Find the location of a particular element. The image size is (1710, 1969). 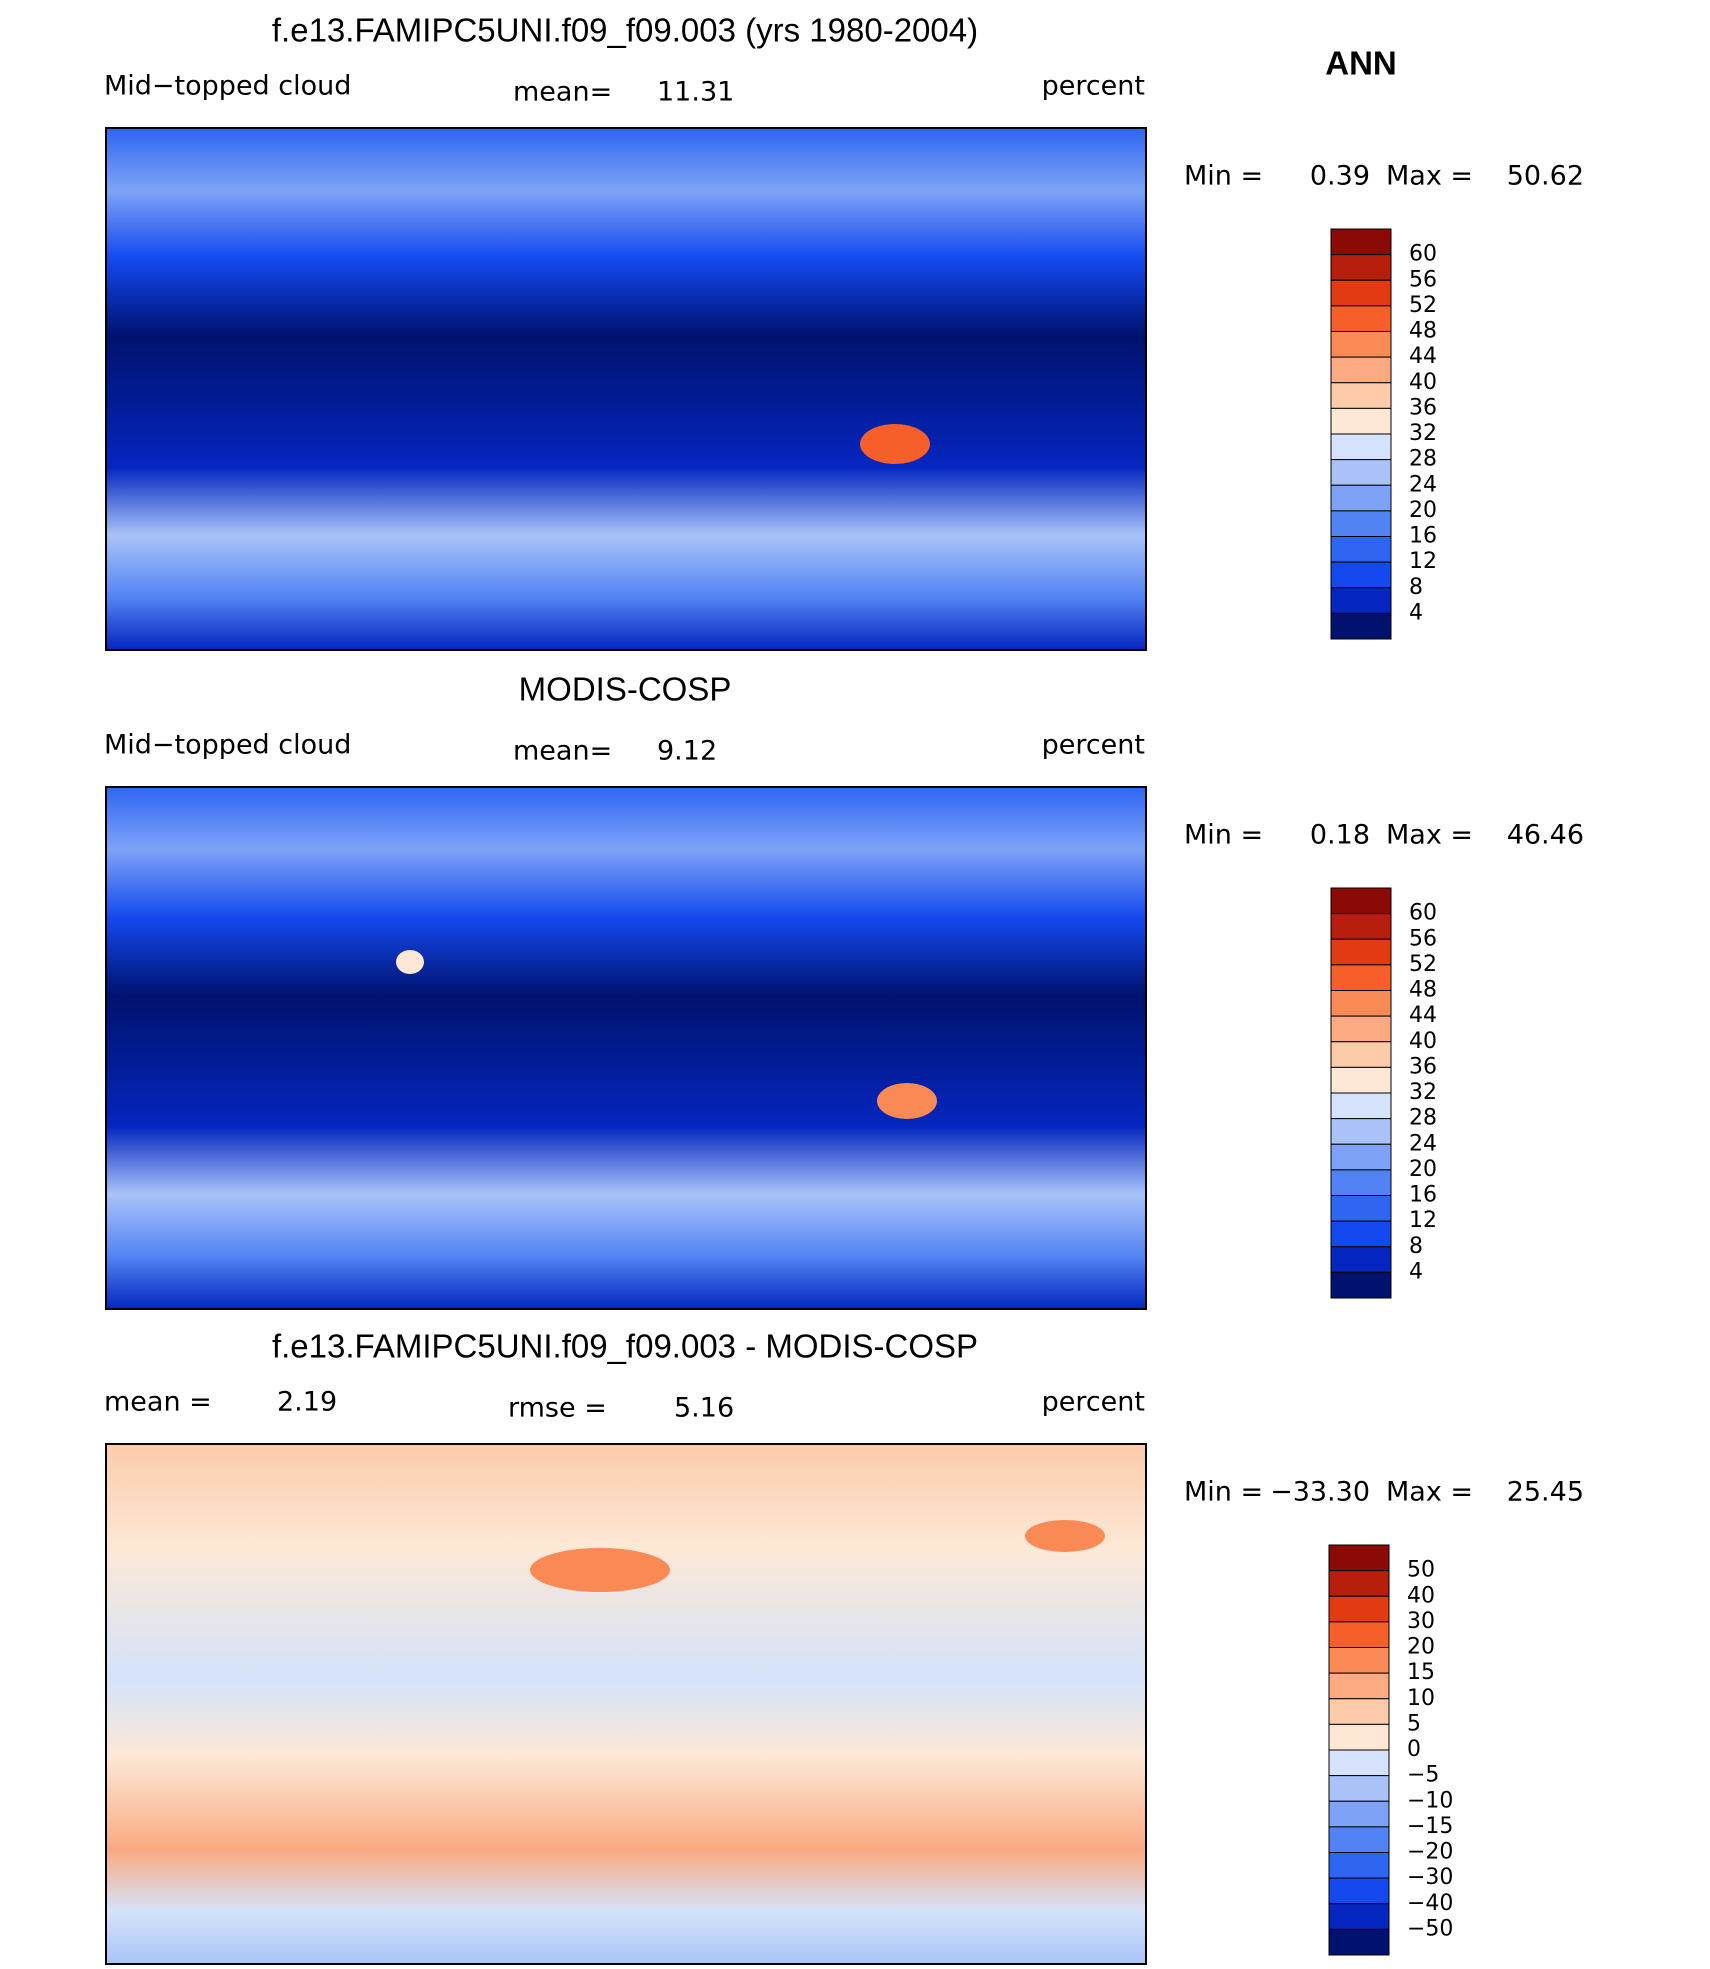

min-value: 0.39 is located at coordinates (1340, 176).